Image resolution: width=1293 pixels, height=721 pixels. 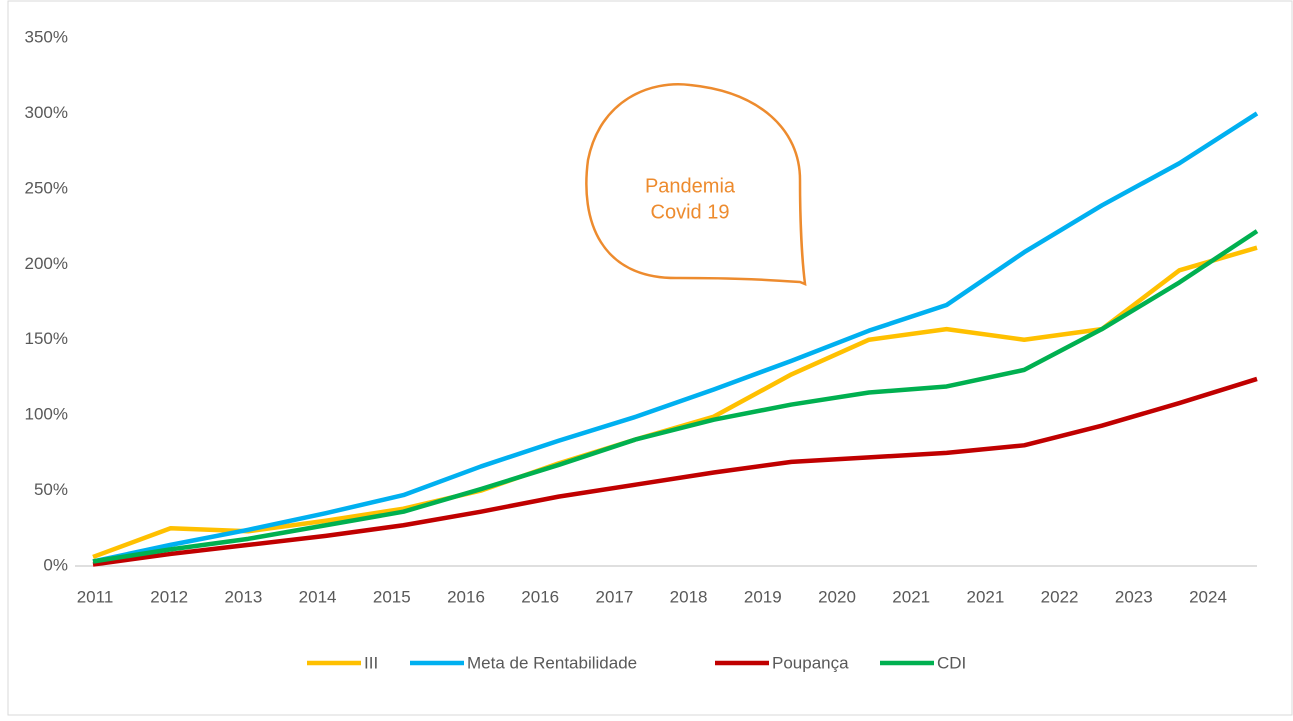 What do you see at coordinates (318, 596) in the screenshot?
I see `x-tick-label: 2014` at bounding box center [318, 596].